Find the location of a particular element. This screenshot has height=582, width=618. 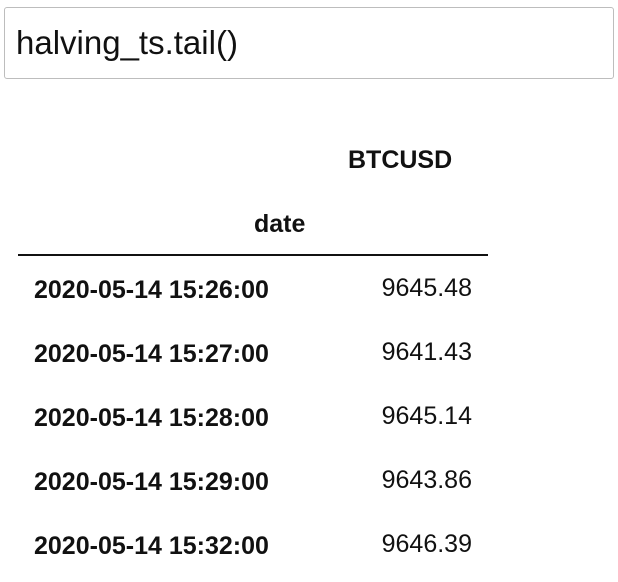

row-index-date: 2020-05-14 15:29:00 is located at coordinates (151, 482).